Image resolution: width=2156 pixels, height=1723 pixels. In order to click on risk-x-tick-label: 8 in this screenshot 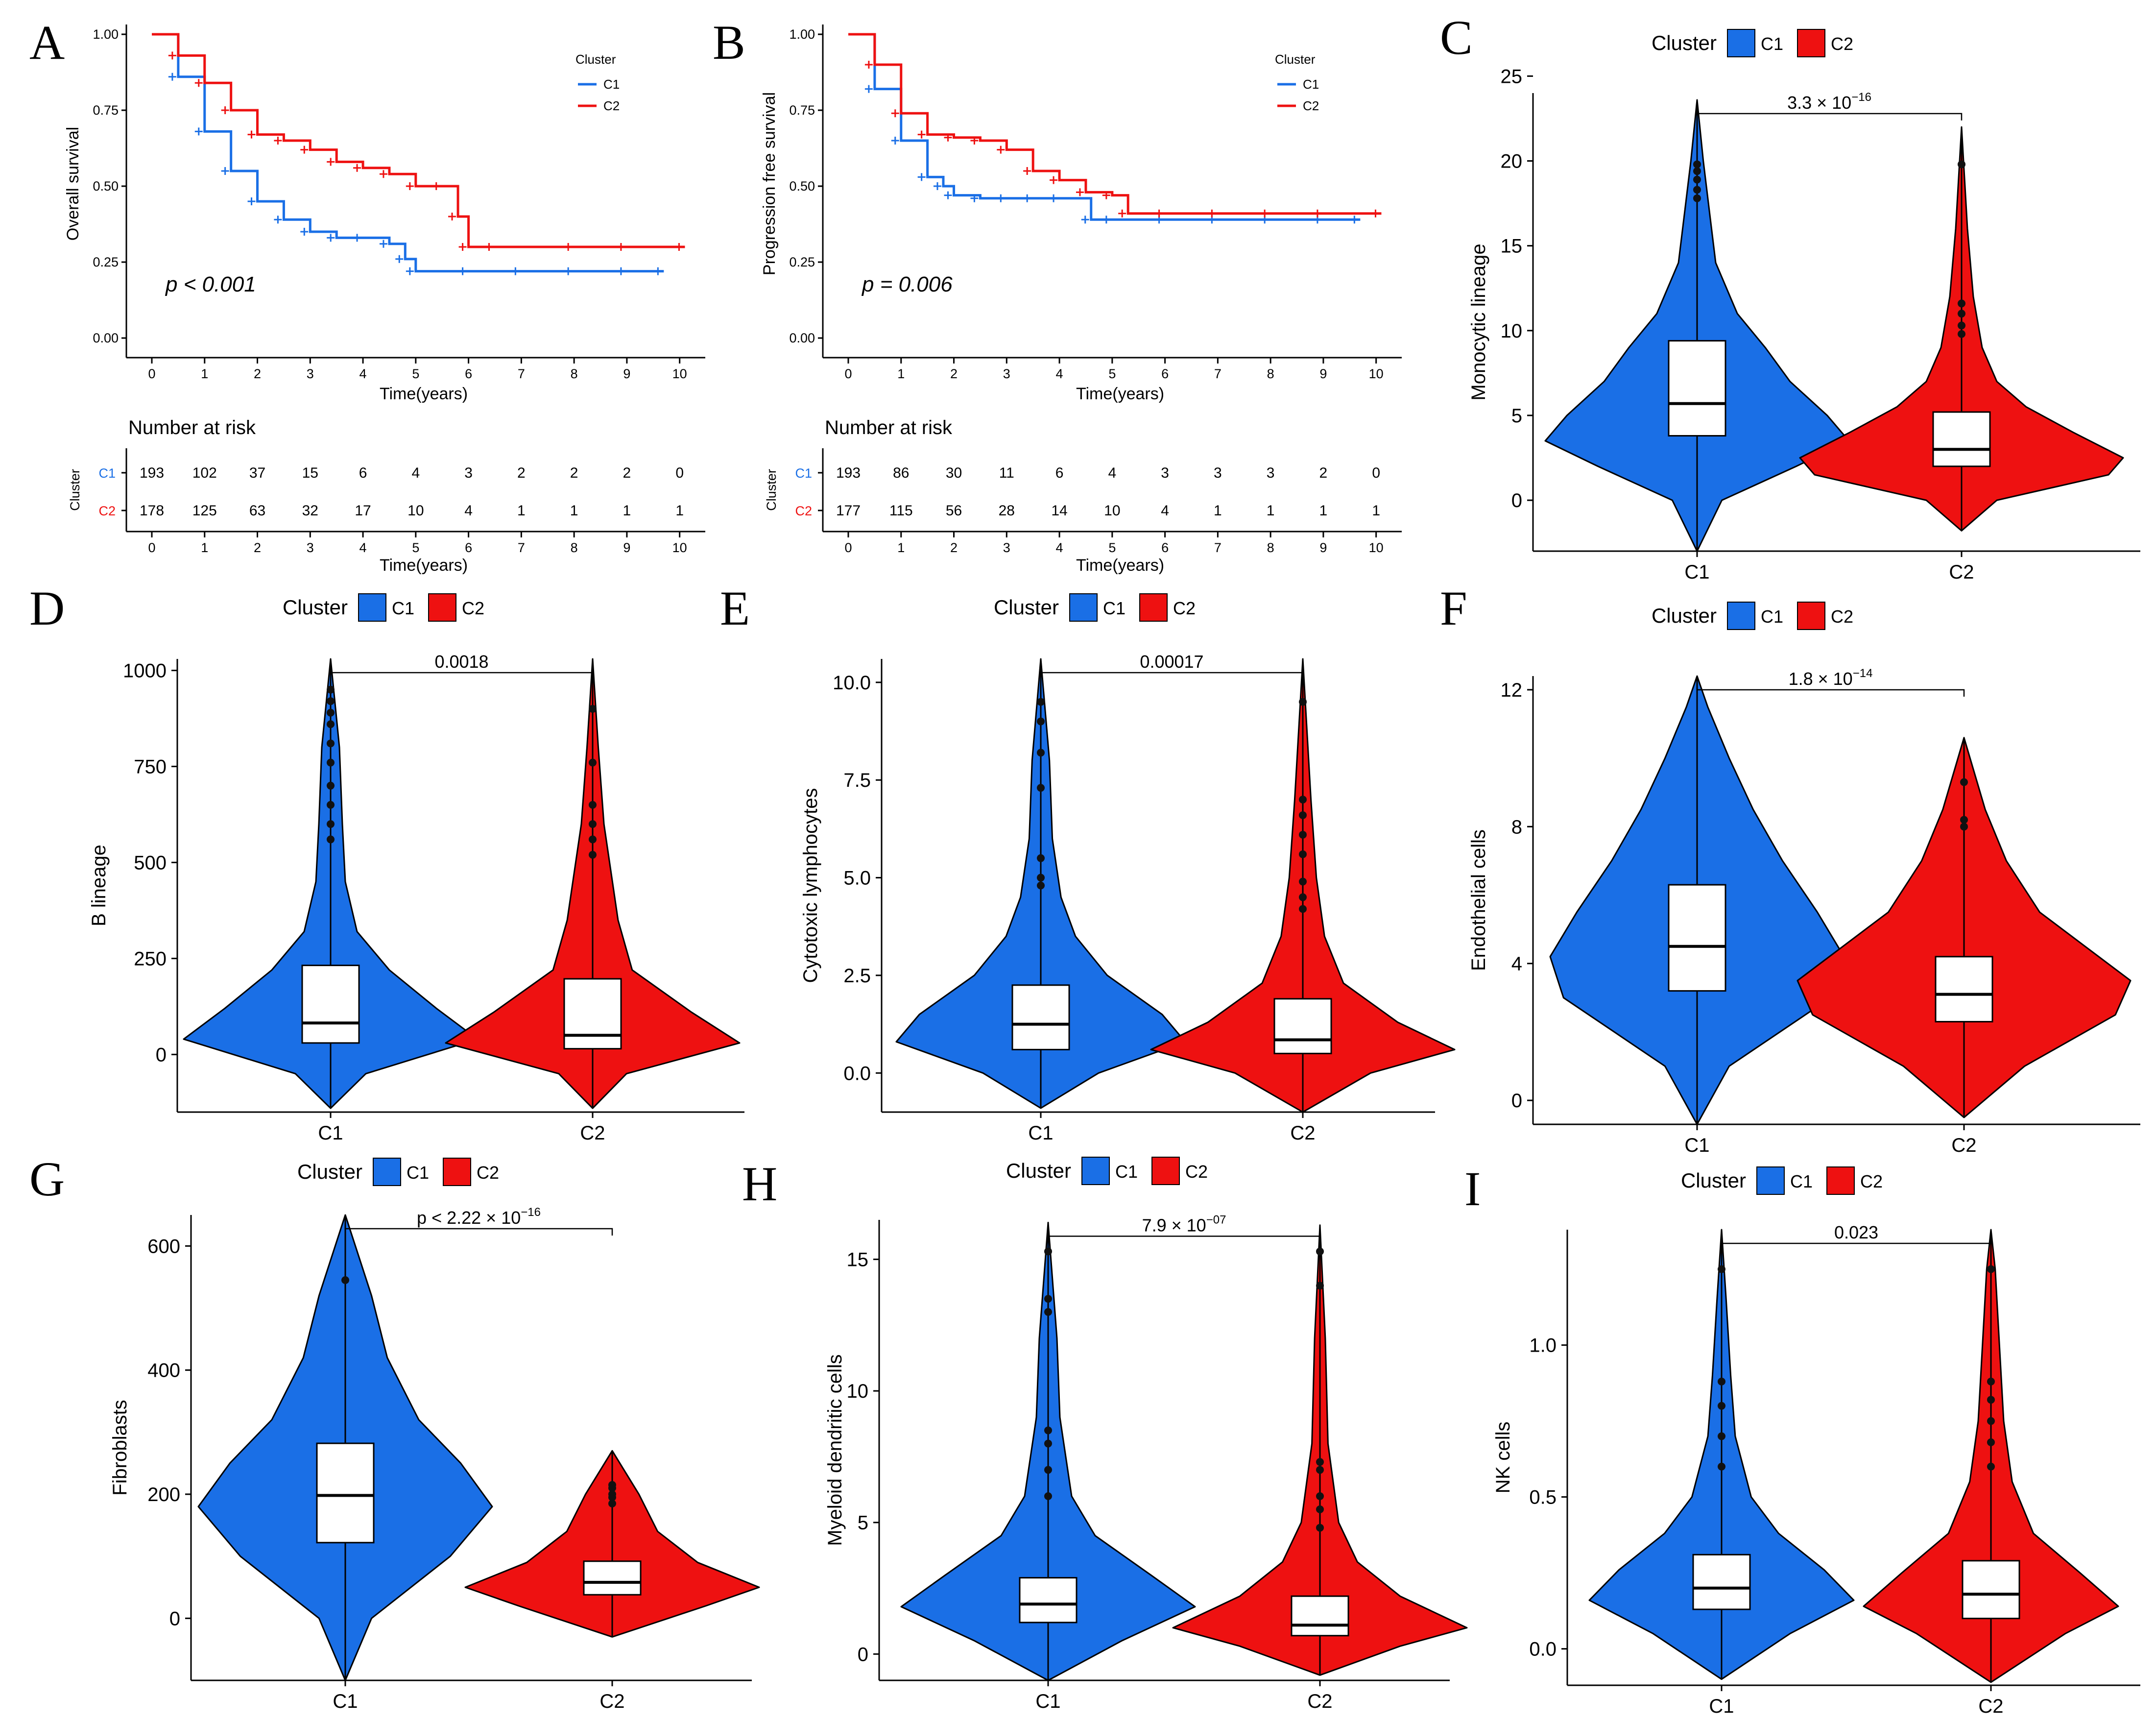, I will do `click(574, 548)`.